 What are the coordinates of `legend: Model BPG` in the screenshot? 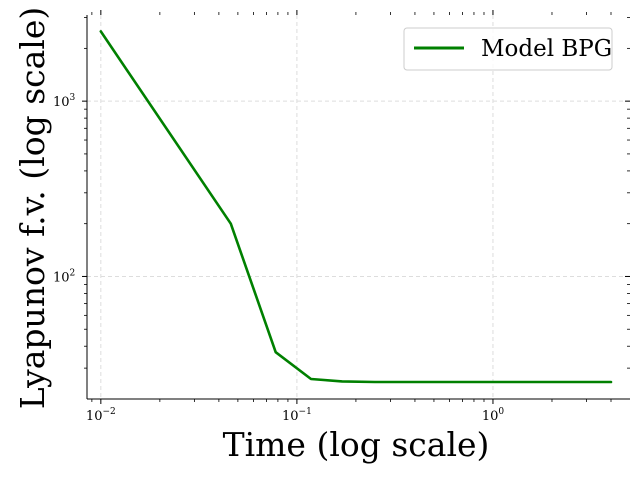 It's located at (508, 49).